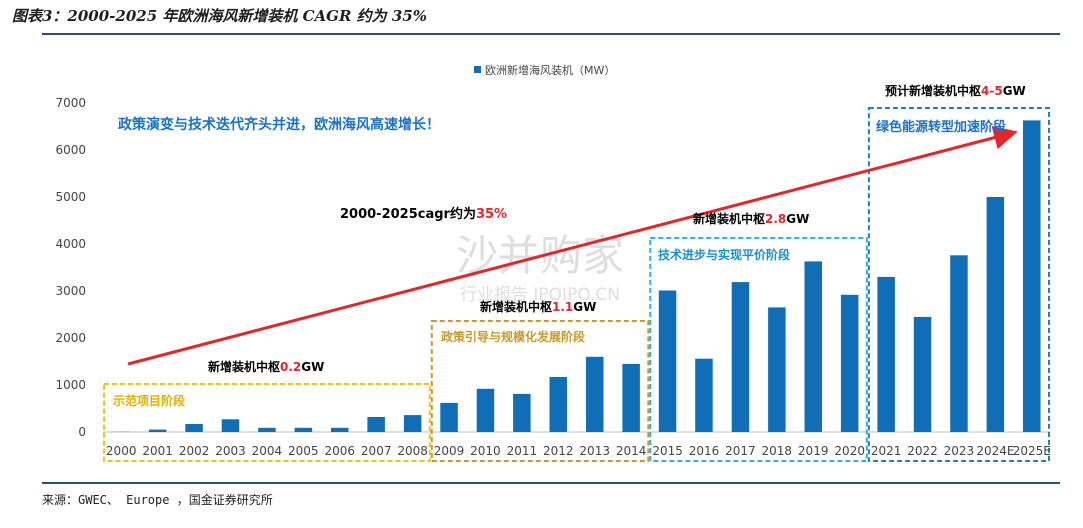 This screenshot has width=1083, height=528. I want to click on bar-2017, so click(740, 357).